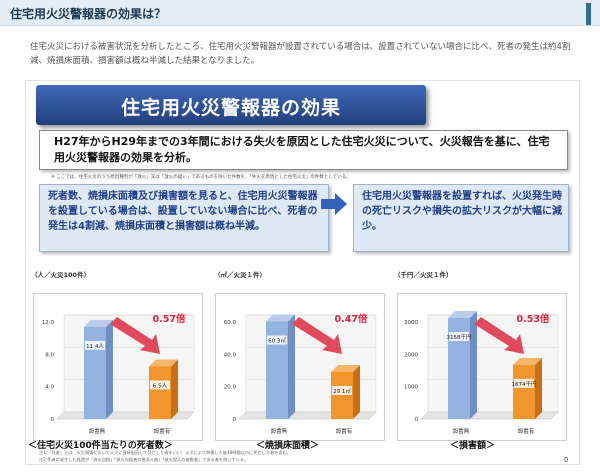 This screenshot has width=600, height=472. I want to click on header-bar: 住宅用火災警報器の効果は？, so click(300, 13).